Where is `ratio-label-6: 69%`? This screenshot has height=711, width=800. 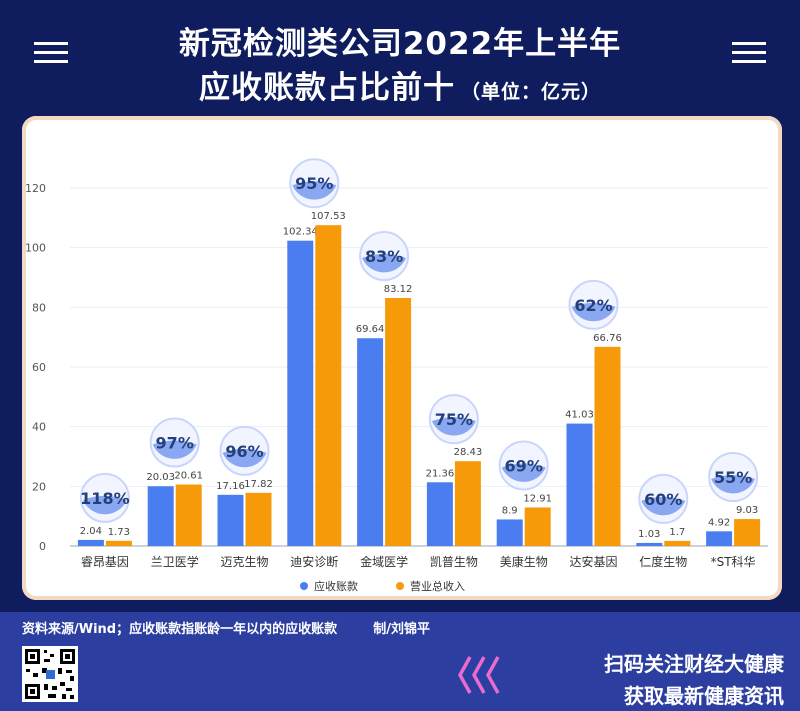
ratio-label-6: 69% is located at coordinates (524, 465).